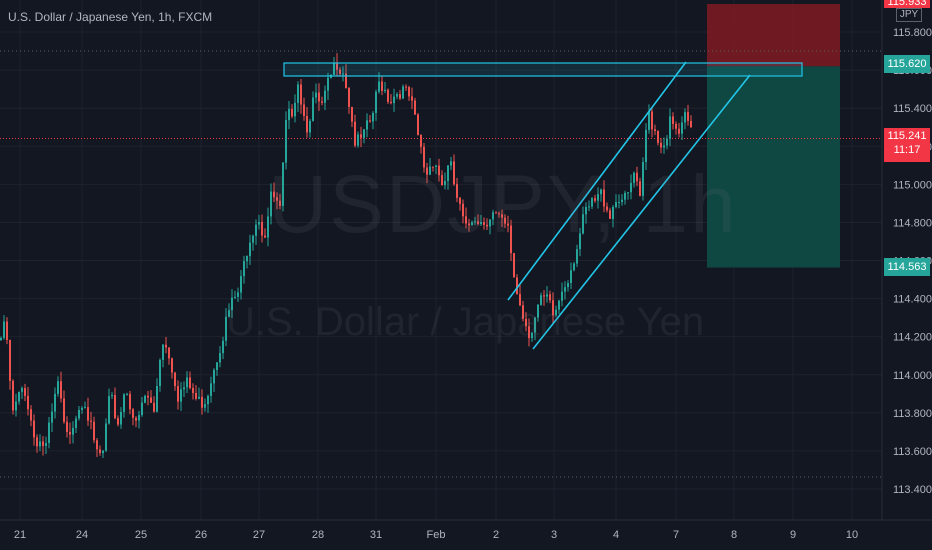 The width and height of the screenshot is (932, 550). I want to click on currency-badge: JPY, so click(909, 15).